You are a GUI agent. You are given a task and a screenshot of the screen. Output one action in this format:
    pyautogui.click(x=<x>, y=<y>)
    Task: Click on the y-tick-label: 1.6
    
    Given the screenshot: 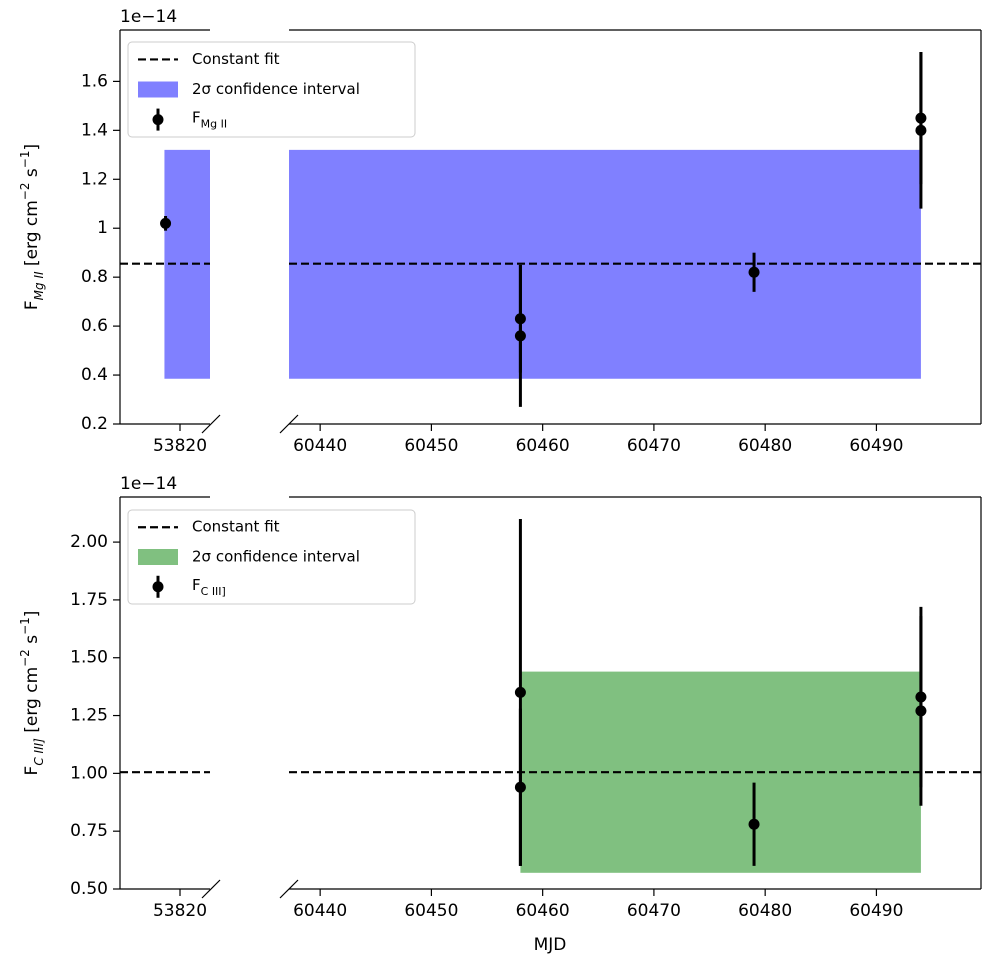 What is the action you would take?
    pyautogui.click(x=94, y=81)
    